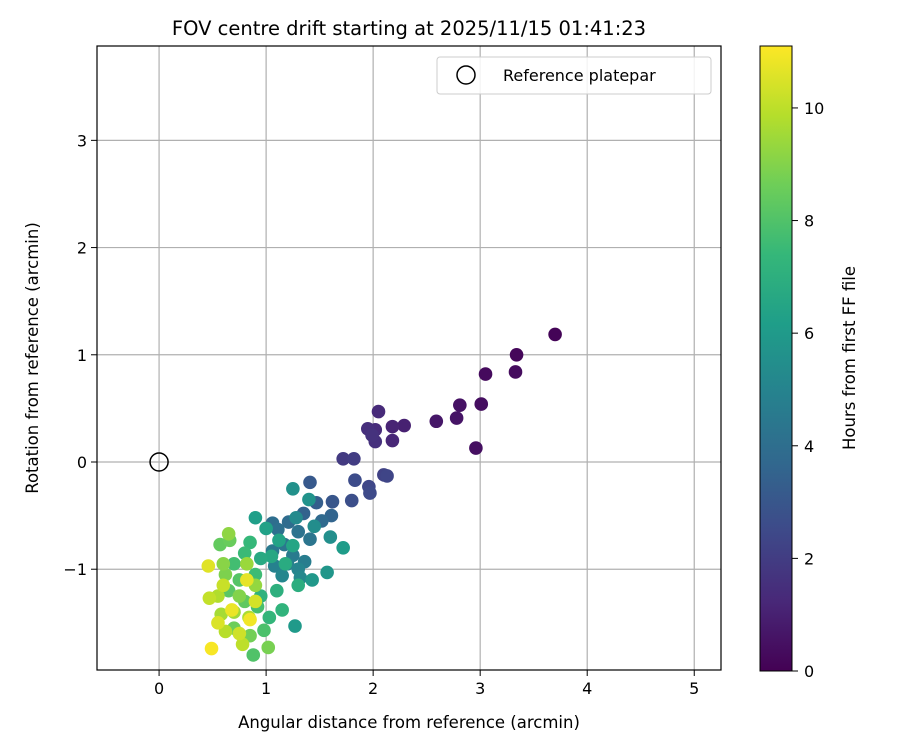  Describe the element at coordinates (159, 462) in the screenshot. I see `reference-platepar-marker` at that location.